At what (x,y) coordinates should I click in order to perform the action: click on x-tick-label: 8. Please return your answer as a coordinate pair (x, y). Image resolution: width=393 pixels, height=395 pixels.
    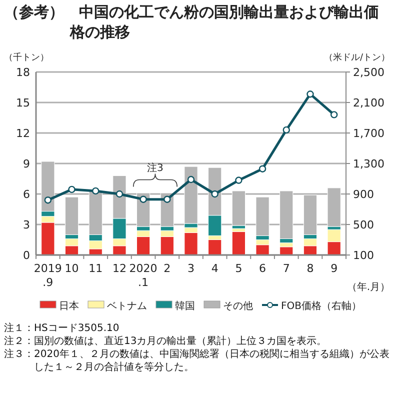
    Looking at the image, I should click on (310, 268).